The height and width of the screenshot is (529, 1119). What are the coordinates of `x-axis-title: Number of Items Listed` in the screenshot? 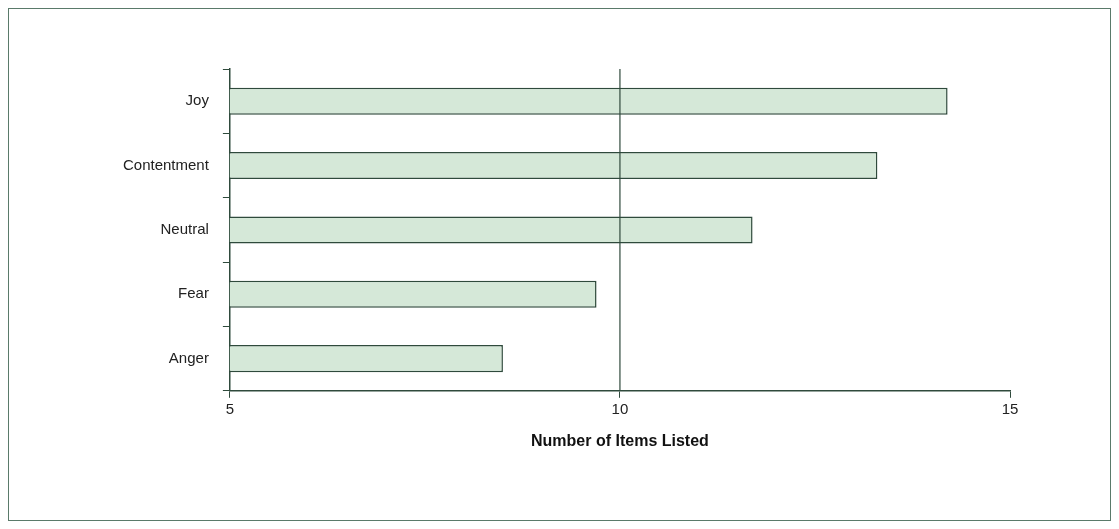 It's located at (620, 440).